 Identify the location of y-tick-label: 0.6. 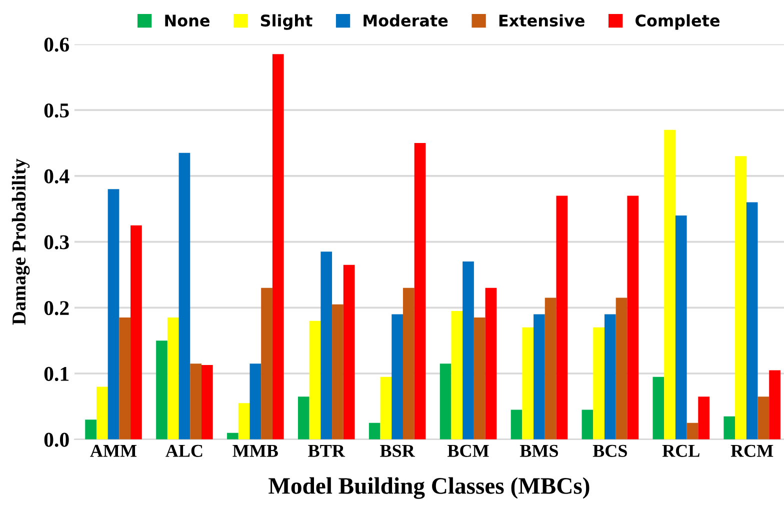
(57, 45).